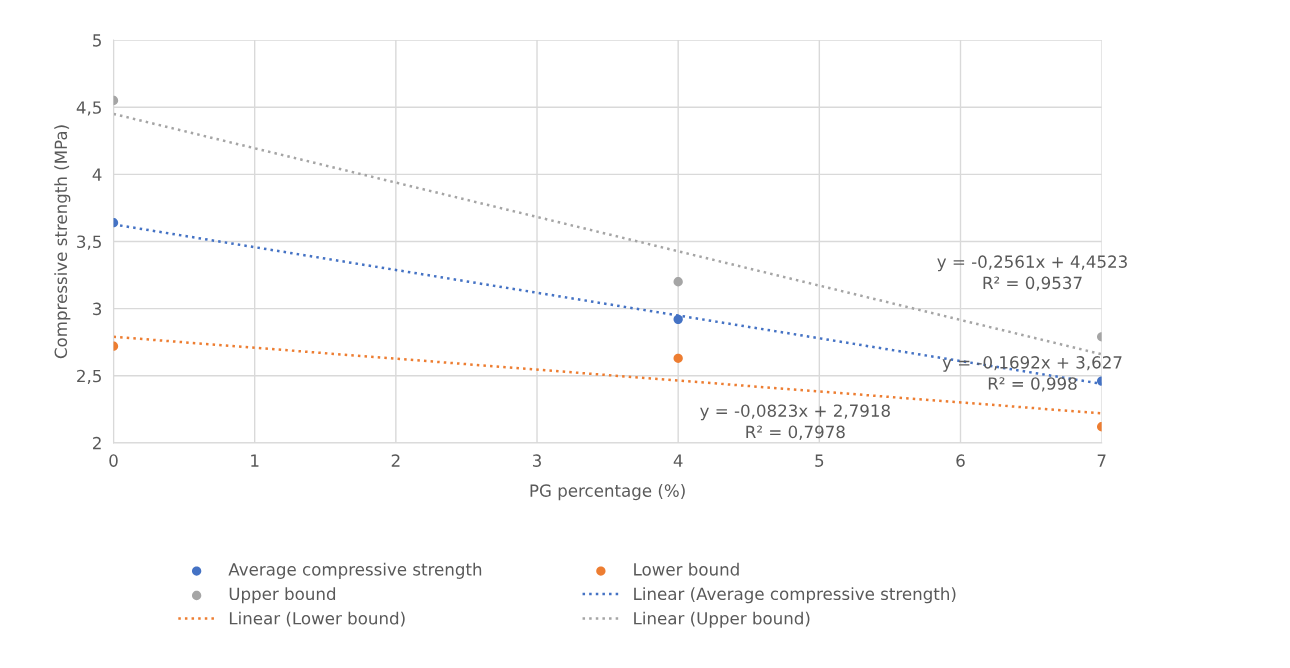  What do you see at coordinates (819, 460) in the screenshot?
I see `x-tick-label: 5` at bounding box center [819, 460].